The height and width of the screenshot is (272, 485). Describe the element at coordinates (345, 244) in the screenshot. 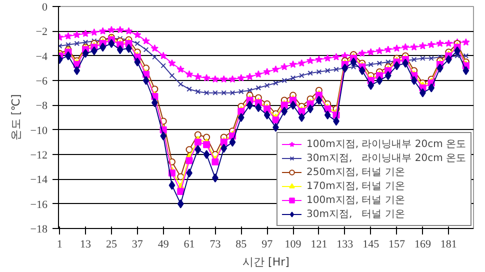

I see `x-tick-label: 133` at that location.